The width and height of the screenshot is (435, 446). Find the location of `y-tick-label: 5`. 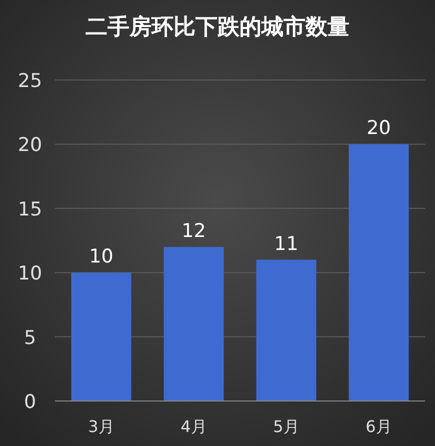

y-tick-label: 5 is located at coordinates (30, 337).